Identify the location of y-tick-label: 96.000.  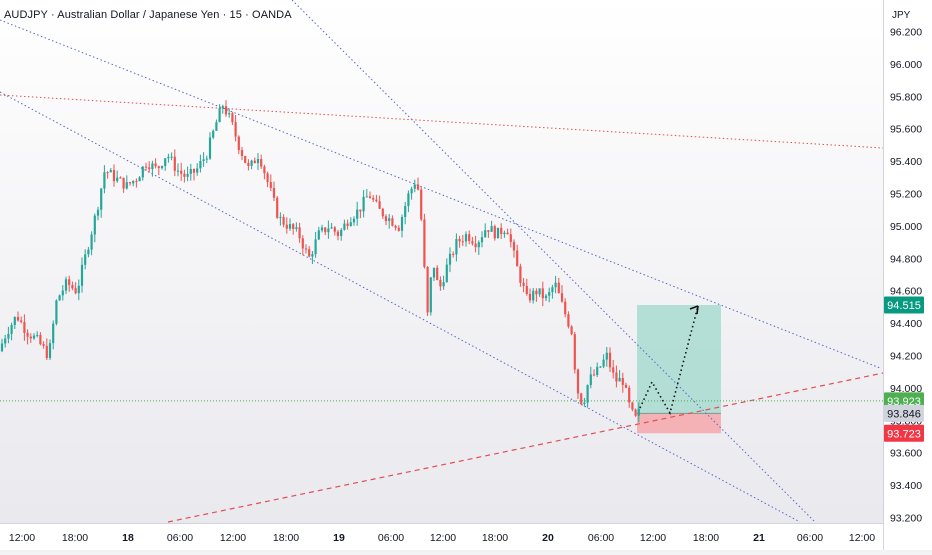
(906, 65).